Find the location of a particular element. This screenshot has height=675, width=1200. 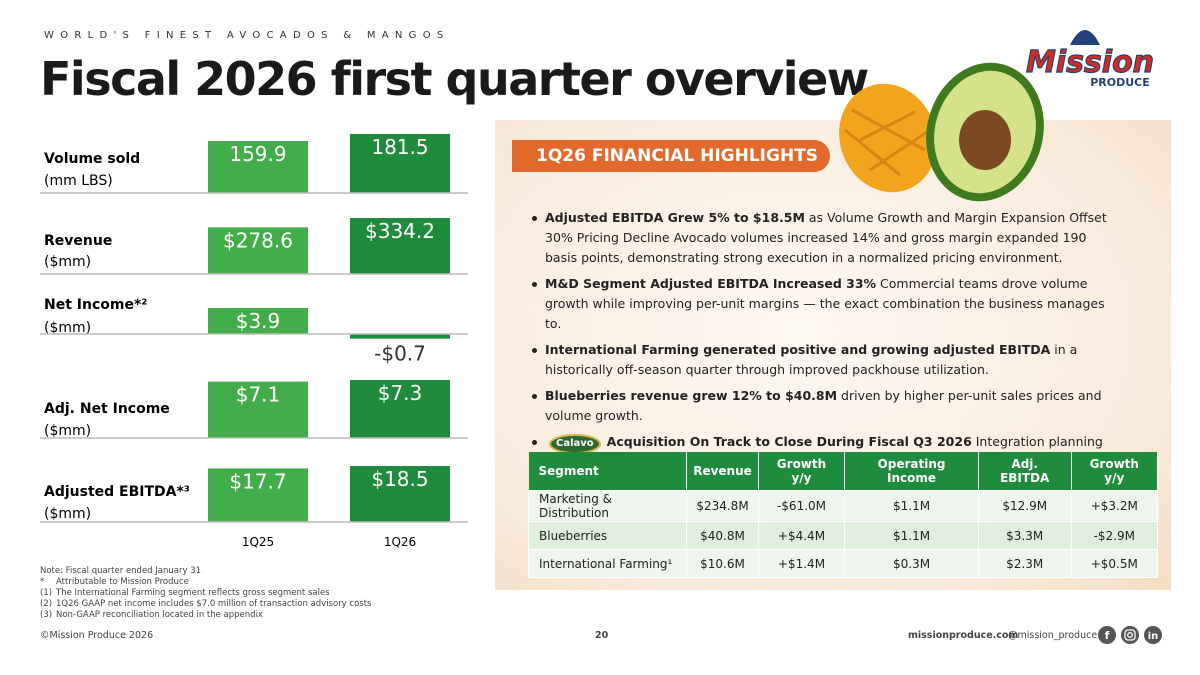

handle: @mission_produce is located at coordinates (1053, 635).